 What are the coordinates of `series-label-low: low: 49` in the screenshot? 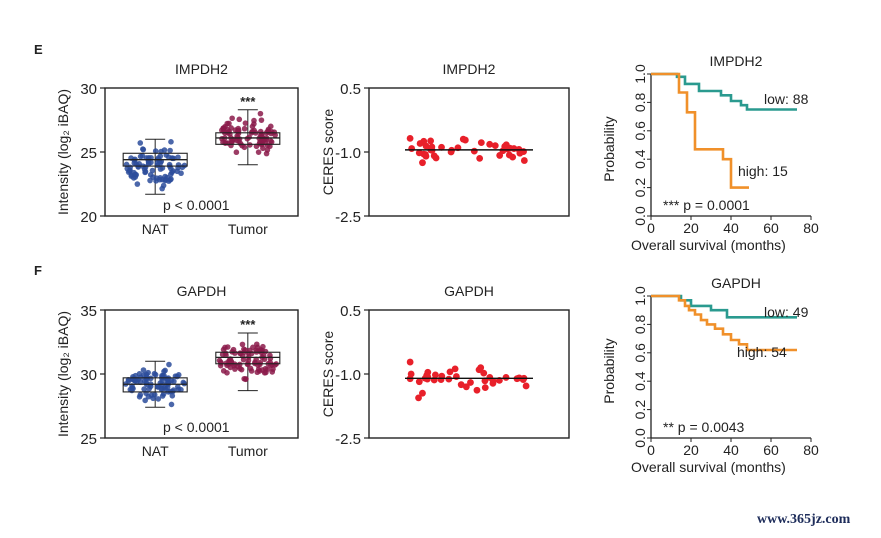 It's located at (786, 312).